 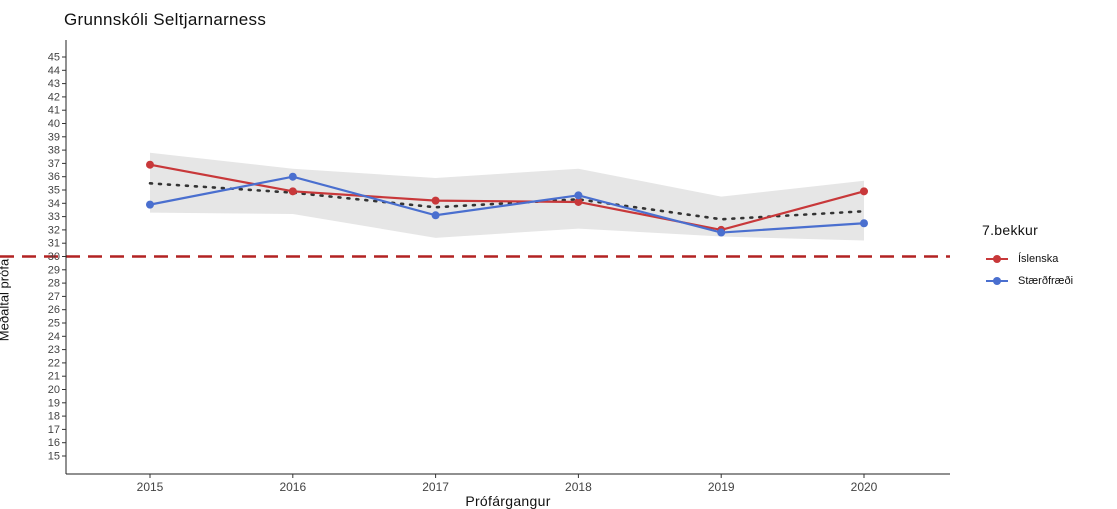 What do you see at coordinates (507, 501) in the screenshot?
I see `x-axis-label: Prófárgangur` at bounding box center [507, 501].